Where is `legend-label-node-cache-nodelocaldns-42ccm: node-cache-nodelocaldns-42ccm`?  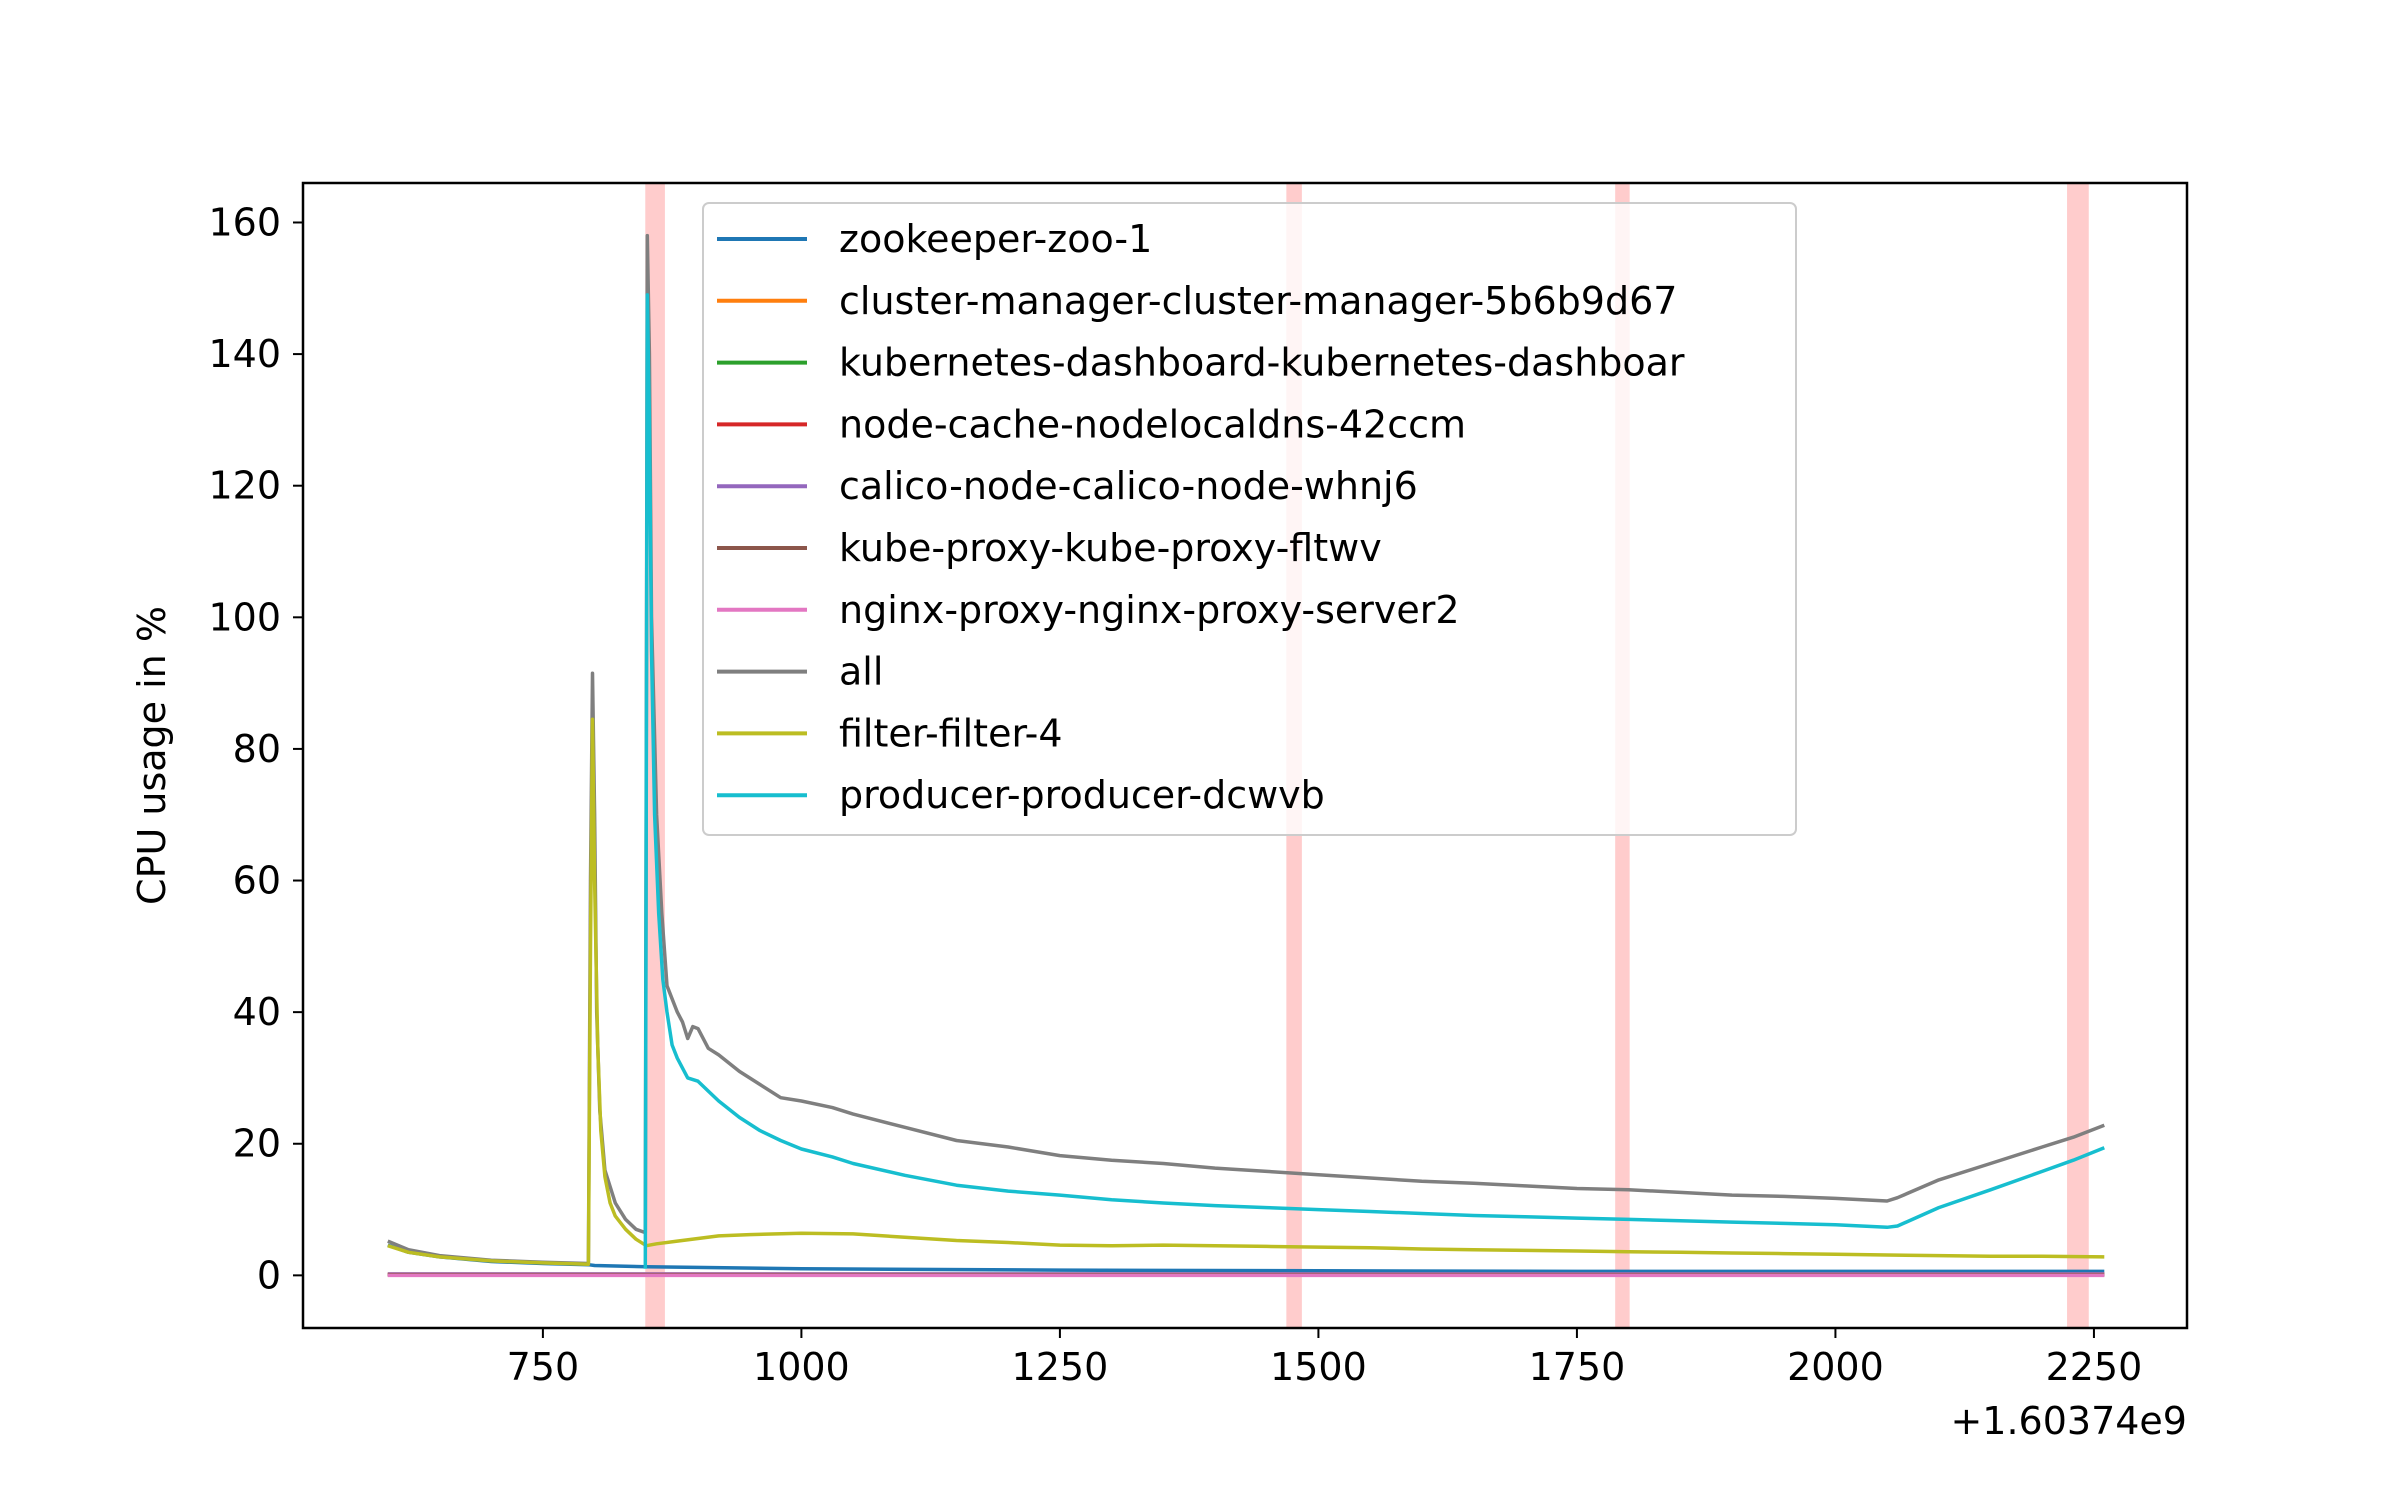
legend-label-node-cache-nodelocaldns-42ccm: node-cache-nodelocaldns-42ccm is located at coordinates (1152, 424).